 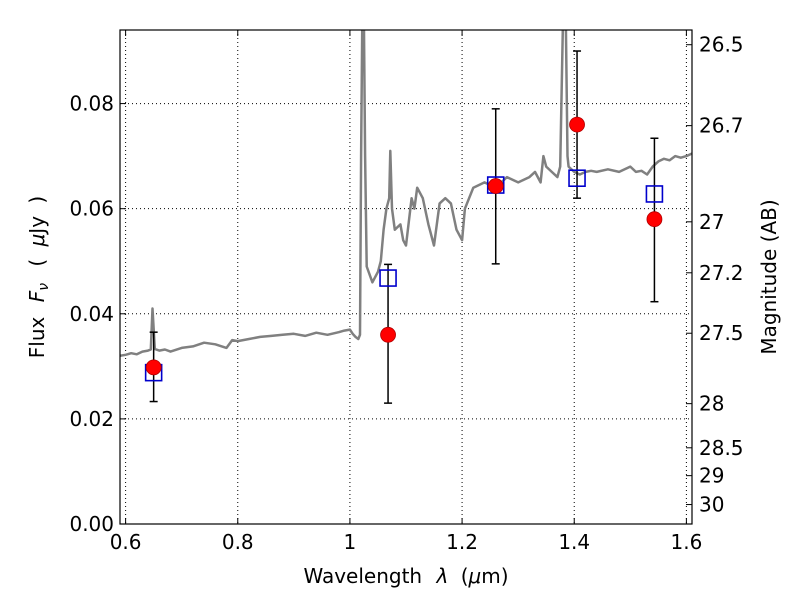 What do you see at coordinates (91, 524) in the screenshot?
I see `y-tick-label: 0.00` at bounding box center [91, 524].